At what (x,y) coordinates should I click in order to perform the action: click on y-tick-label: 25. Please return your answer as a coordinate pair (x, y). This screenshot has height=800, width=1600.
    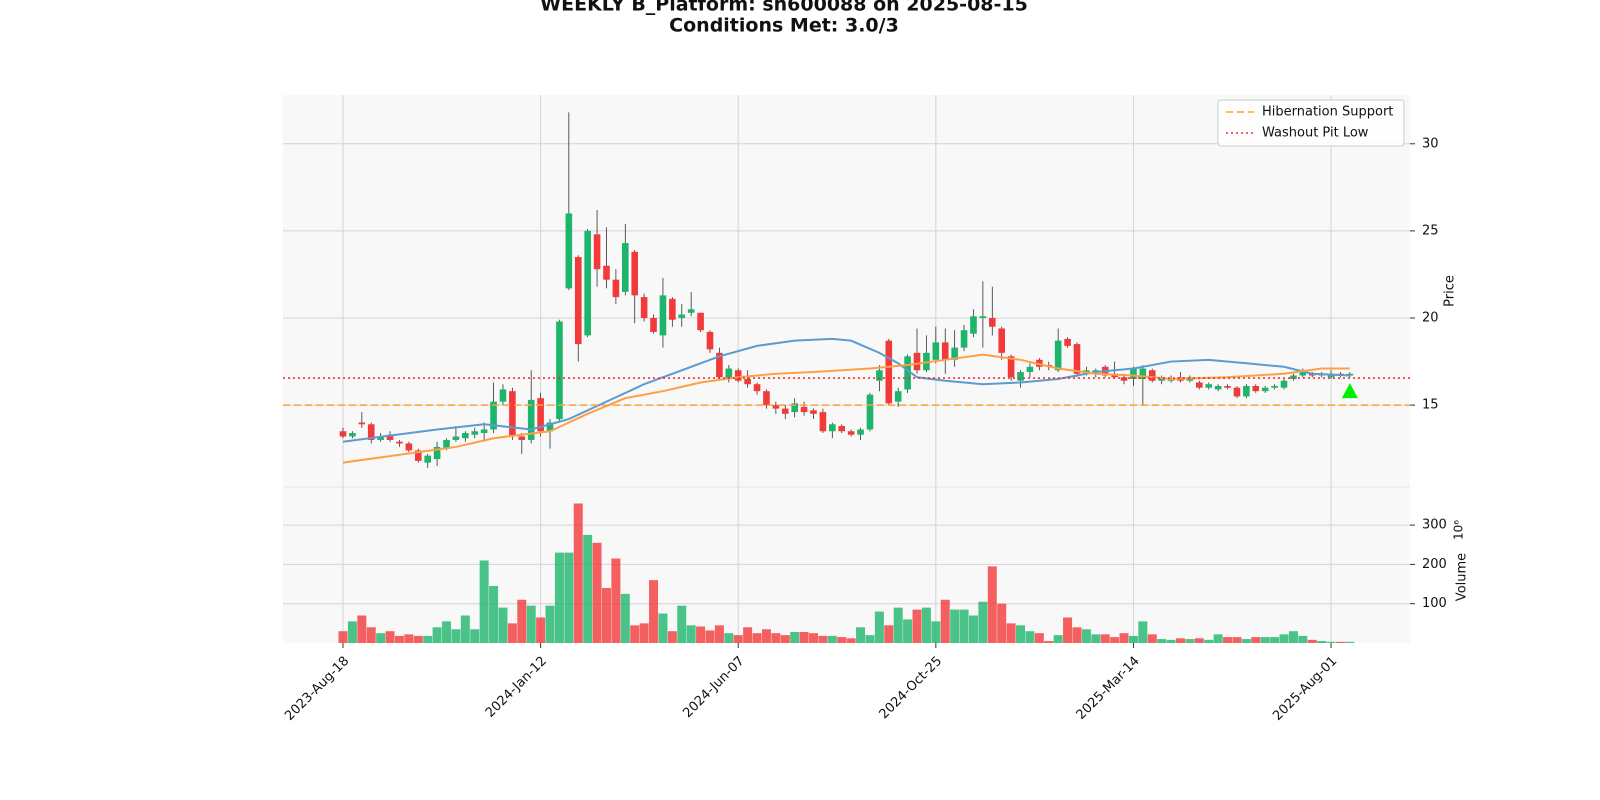
    Looking at the image, I should click on (1430, 230).